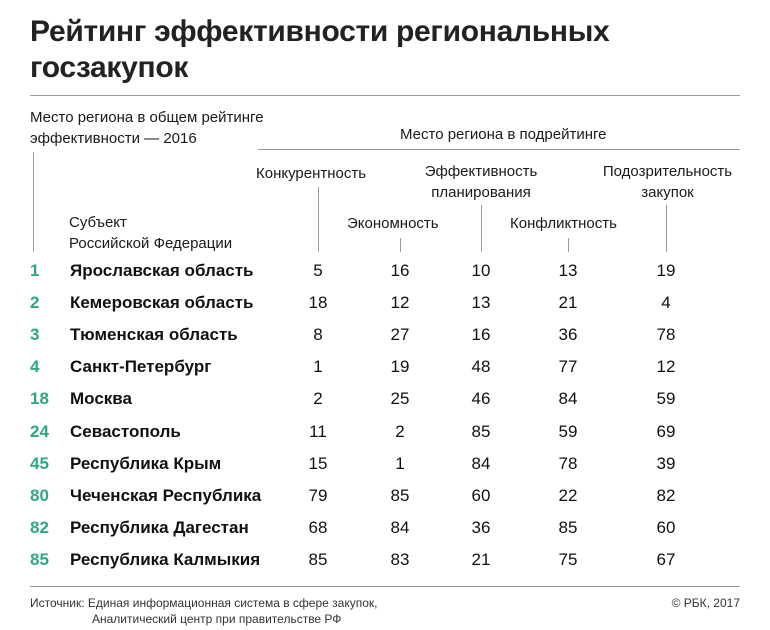  I want to click on value-cell-suspicion: 60, so click(666, 527).